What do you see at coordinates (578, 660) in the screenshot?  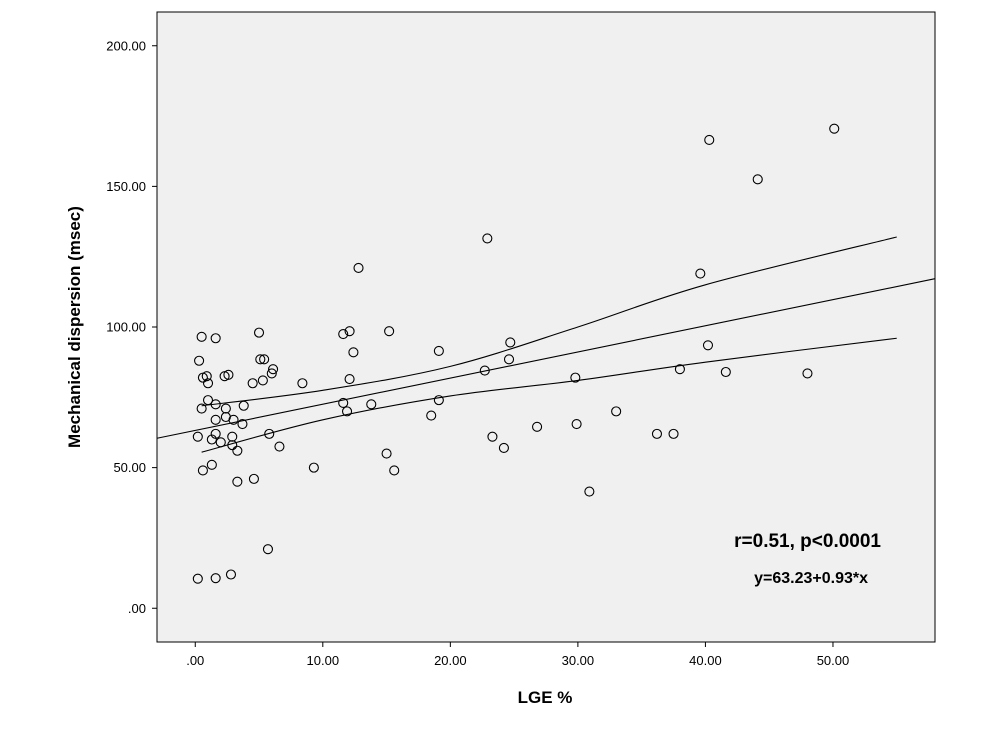 I see `x-tick-label: 30.00` at bounding box center [578, 660].